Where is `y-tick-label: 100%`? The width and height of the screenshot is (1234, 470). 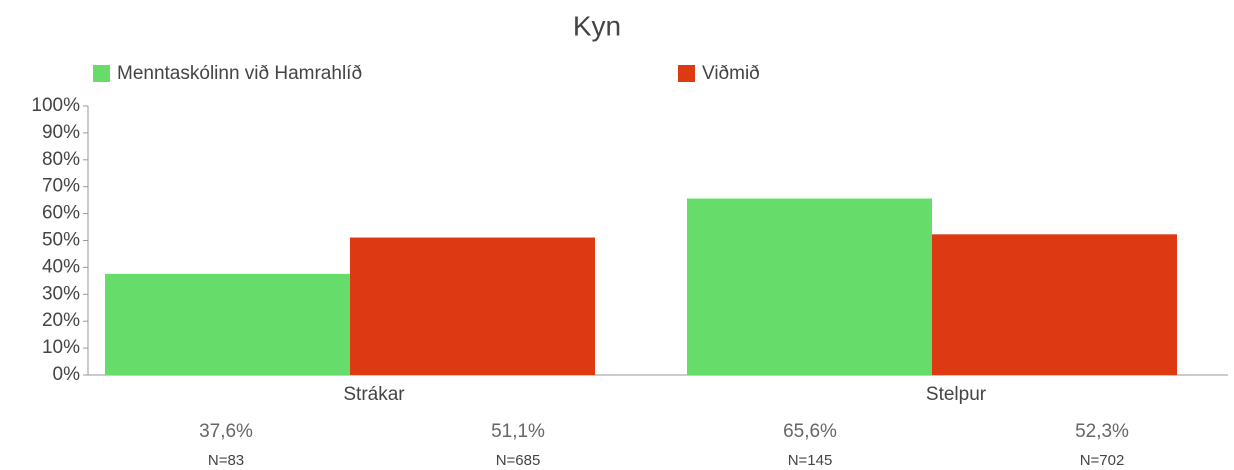
y-tick-label: 100% is located at coordinates (55, 105).